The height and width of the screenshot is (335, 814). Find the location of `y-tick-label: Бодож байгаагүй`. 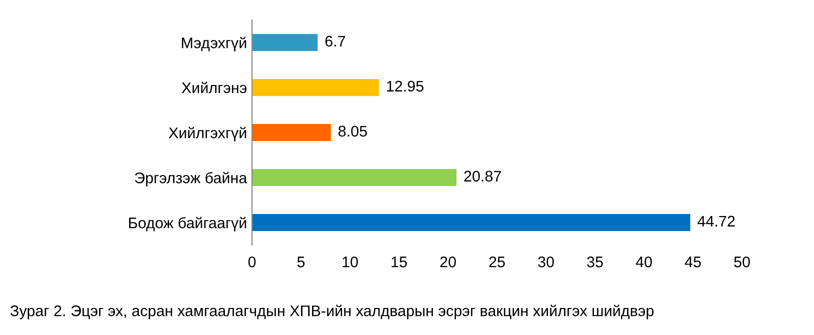

y-tick-label: Бодож байгаагүй is located at coordinates (187, 224).